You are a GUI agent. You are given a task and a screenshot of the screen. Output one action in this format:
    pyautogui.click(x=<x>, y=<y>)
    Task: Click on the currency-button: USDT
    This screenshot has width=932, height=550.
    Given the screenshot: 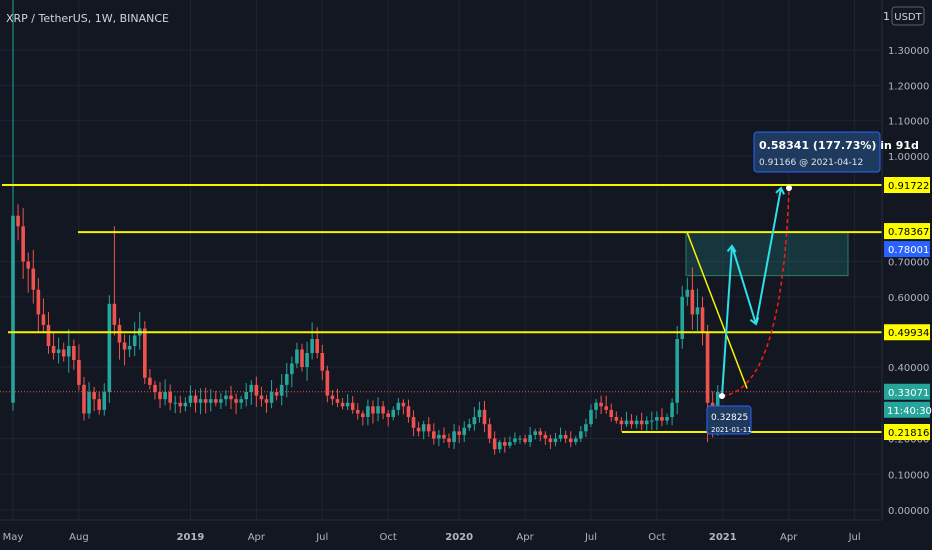 What is the action you would take?
    pyautogui.click(x=908, y=16)
    